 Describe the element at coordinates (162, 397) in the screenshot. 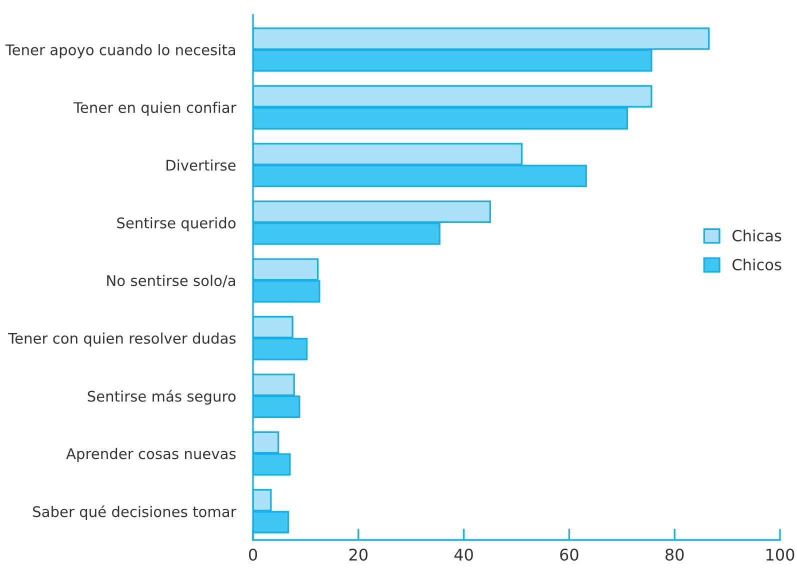

I see `y-tick-label: Sentirse más seguro` at that location.